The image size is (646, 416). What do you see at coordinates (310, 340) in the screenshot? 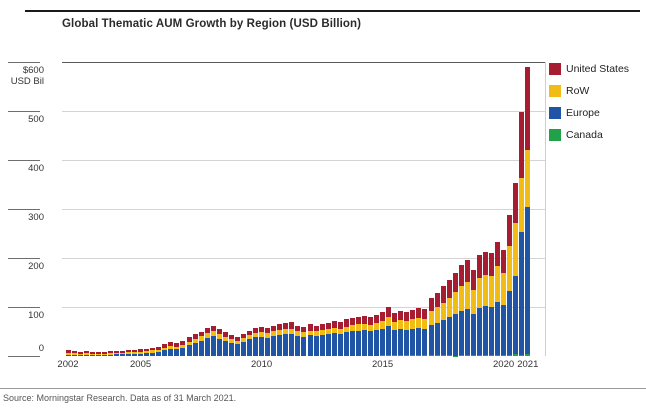
I see `bar-2012-q1` at bounding box center [310, 340].